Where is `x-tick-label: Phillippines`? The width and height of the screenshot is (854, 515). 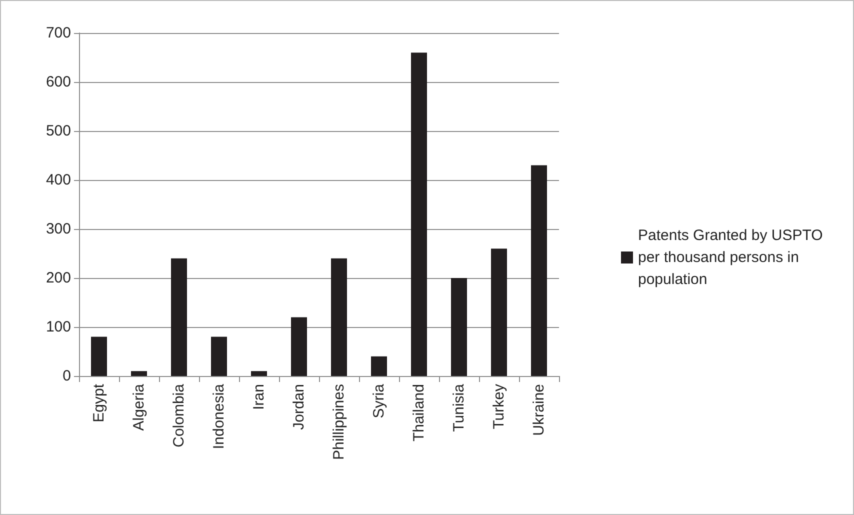 x-tick-label: Phillippines is located at coordinates (339, 422).